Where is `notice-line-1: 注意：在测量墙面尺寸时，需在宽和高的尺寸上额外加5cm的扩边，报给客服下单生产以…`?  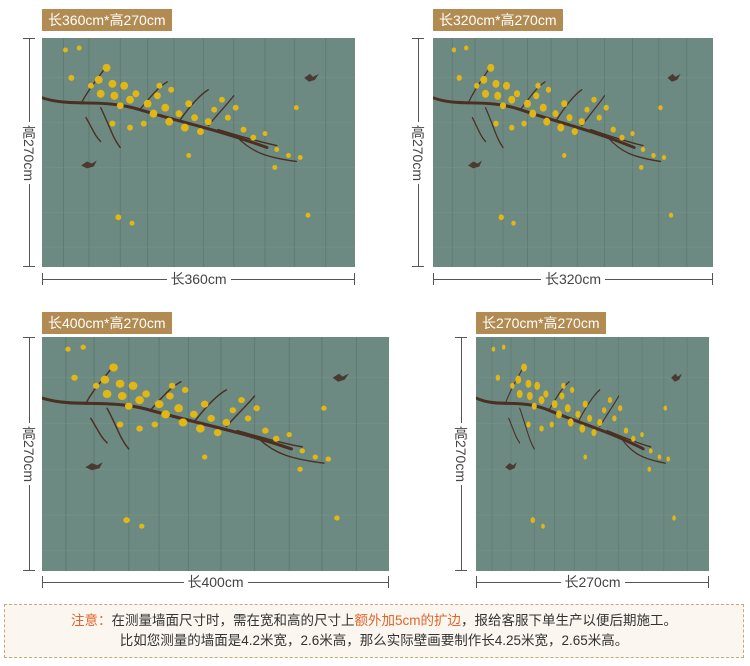 notice-line-1: 注意：在测量墙面尺寸时，需在宽和高的尺寸上额外加5cm的扩边，报给客服下单生产以… is located at coordinates (374, 621).